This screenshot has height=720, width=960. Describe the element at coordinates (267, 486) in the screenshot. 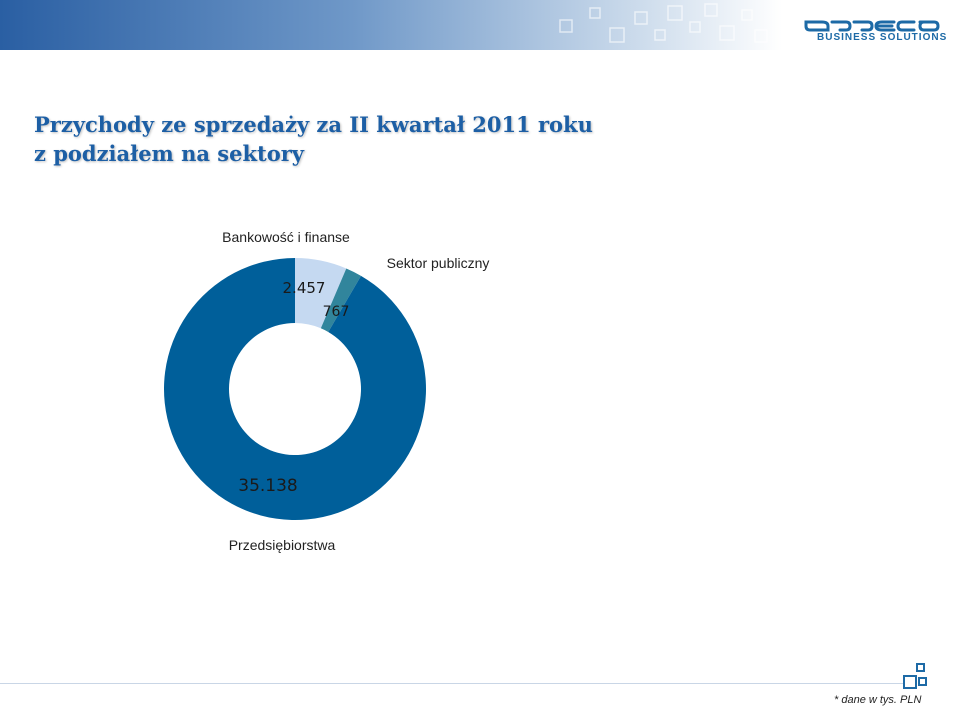

I see `slice-value-label: 35.138` at that location.